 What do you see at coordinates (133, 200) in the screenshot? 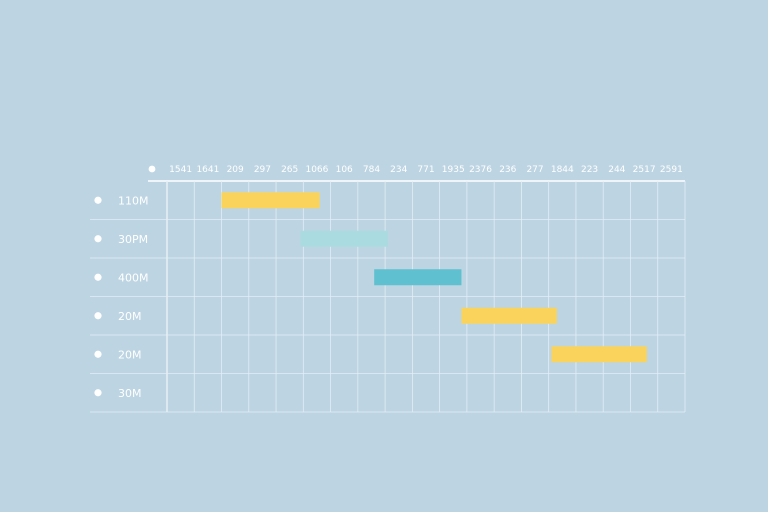
I see `row-label: 110M` at bounding box center [133, 200].